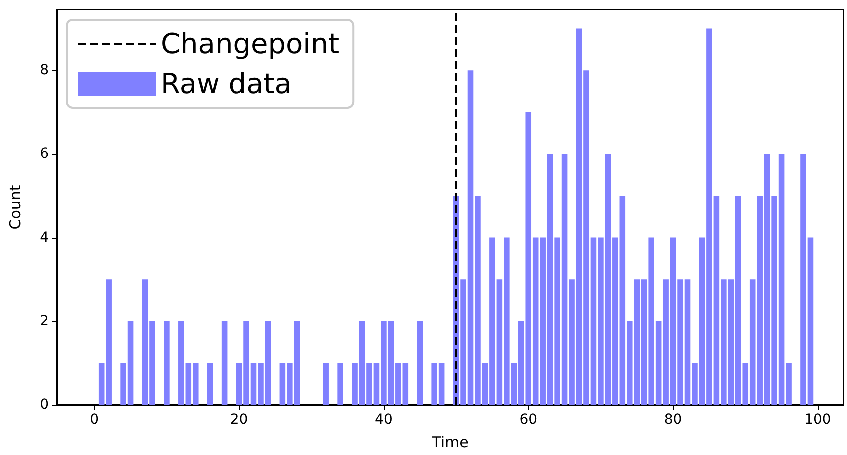  Describe the element at coordinates (384, 420) in the screenshot. I see `x-tick-label: 40` at that location.